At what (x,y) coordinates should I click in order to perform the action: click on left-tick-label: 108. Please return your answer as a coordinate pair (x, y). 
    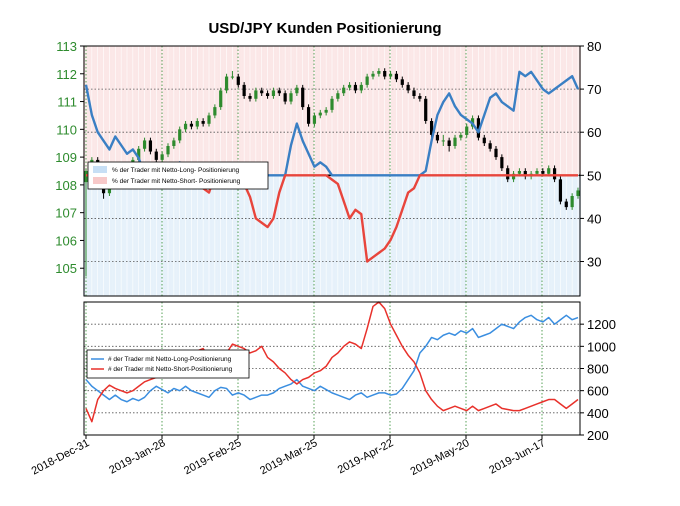
    Looking at the image, I should click on (66, 185).